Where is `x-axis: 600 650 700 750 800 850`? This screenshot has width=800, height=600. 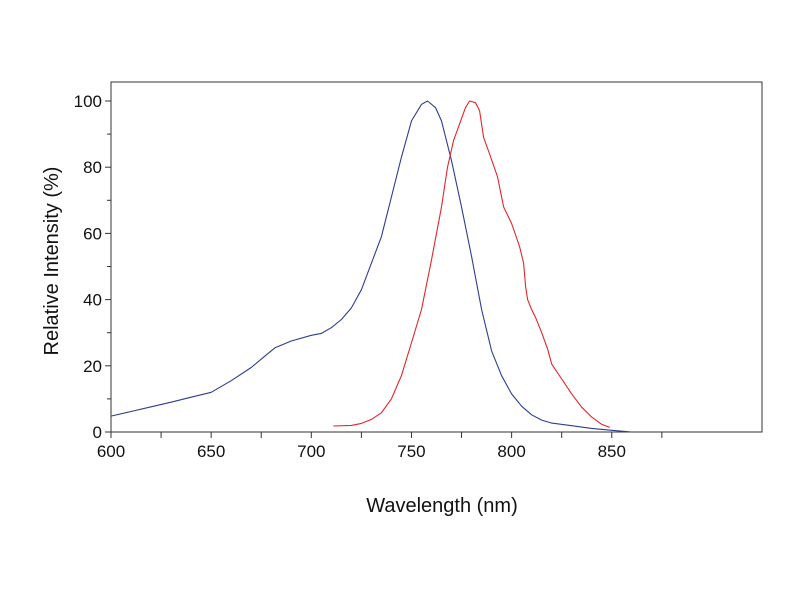
x-axis: 600 650 700 750 800 850 is located at coordinates (380, 446).